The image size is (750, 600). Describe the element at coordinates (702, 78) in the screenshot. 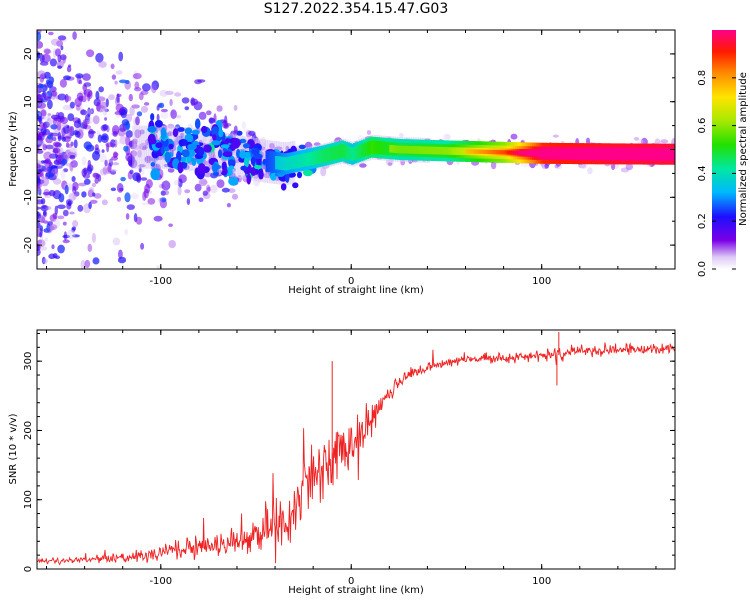

I see `colorbar-tick-label: 0.8` at that location.